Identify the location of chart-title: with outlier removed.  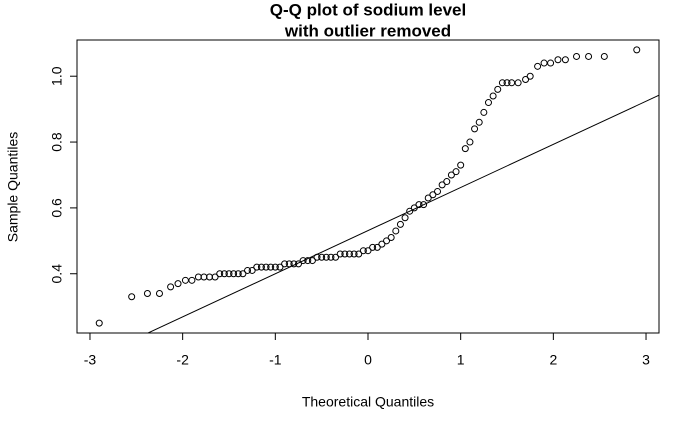
(367, 30).